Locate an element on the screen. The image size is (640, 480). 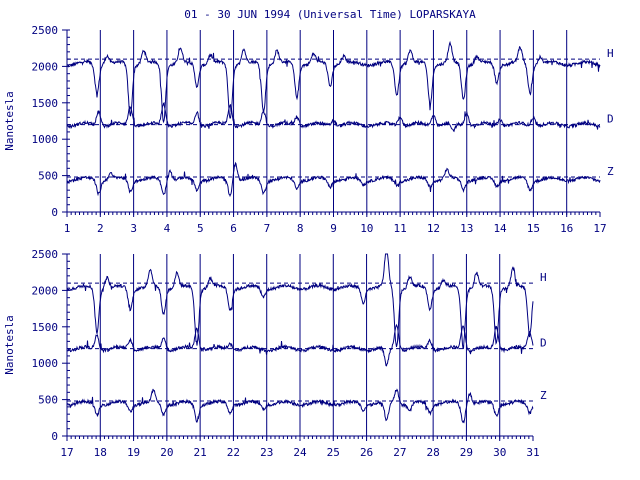
x-tick-label: 12 is located at coordinates (433, 228).